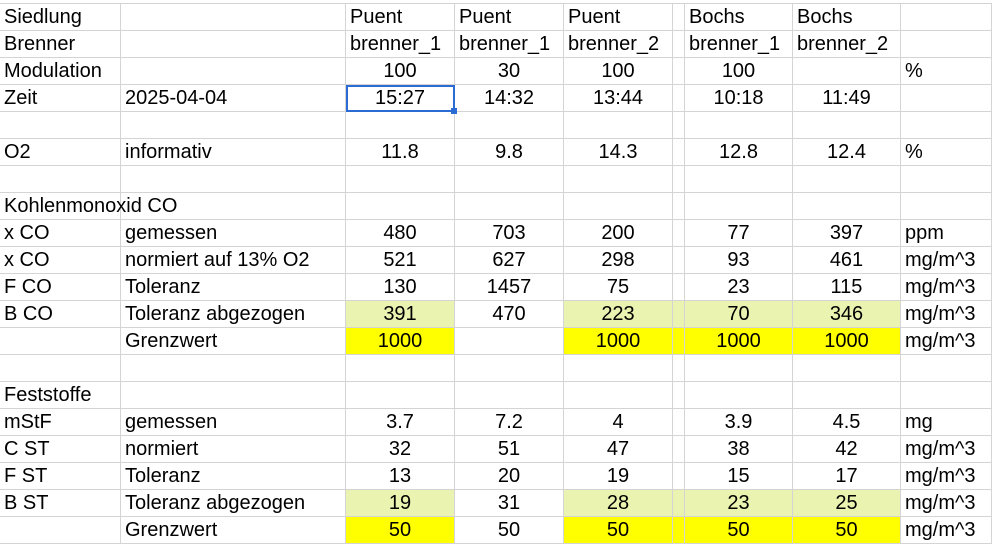 This screenshot has height=555, width=992. Describe the element at coordinates (618, 314) in the screenshot. I see `table-cell: 223` at that location.